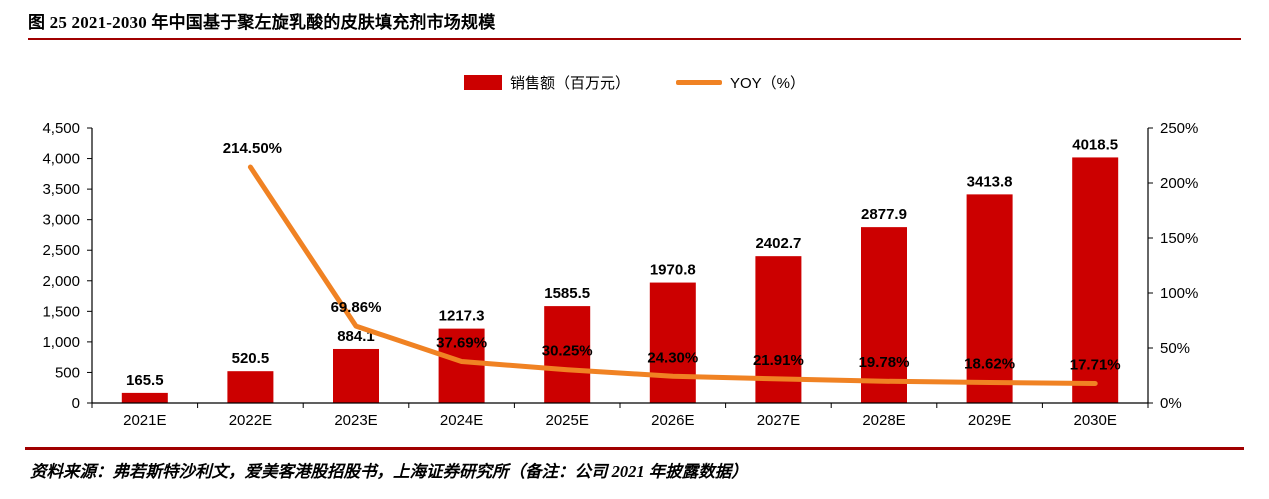 This screenshot has height=499, width=1269. Describe the element at coordinates (1175, 348) in the screenshot. I see `right-axis-label: 50%` at that location.